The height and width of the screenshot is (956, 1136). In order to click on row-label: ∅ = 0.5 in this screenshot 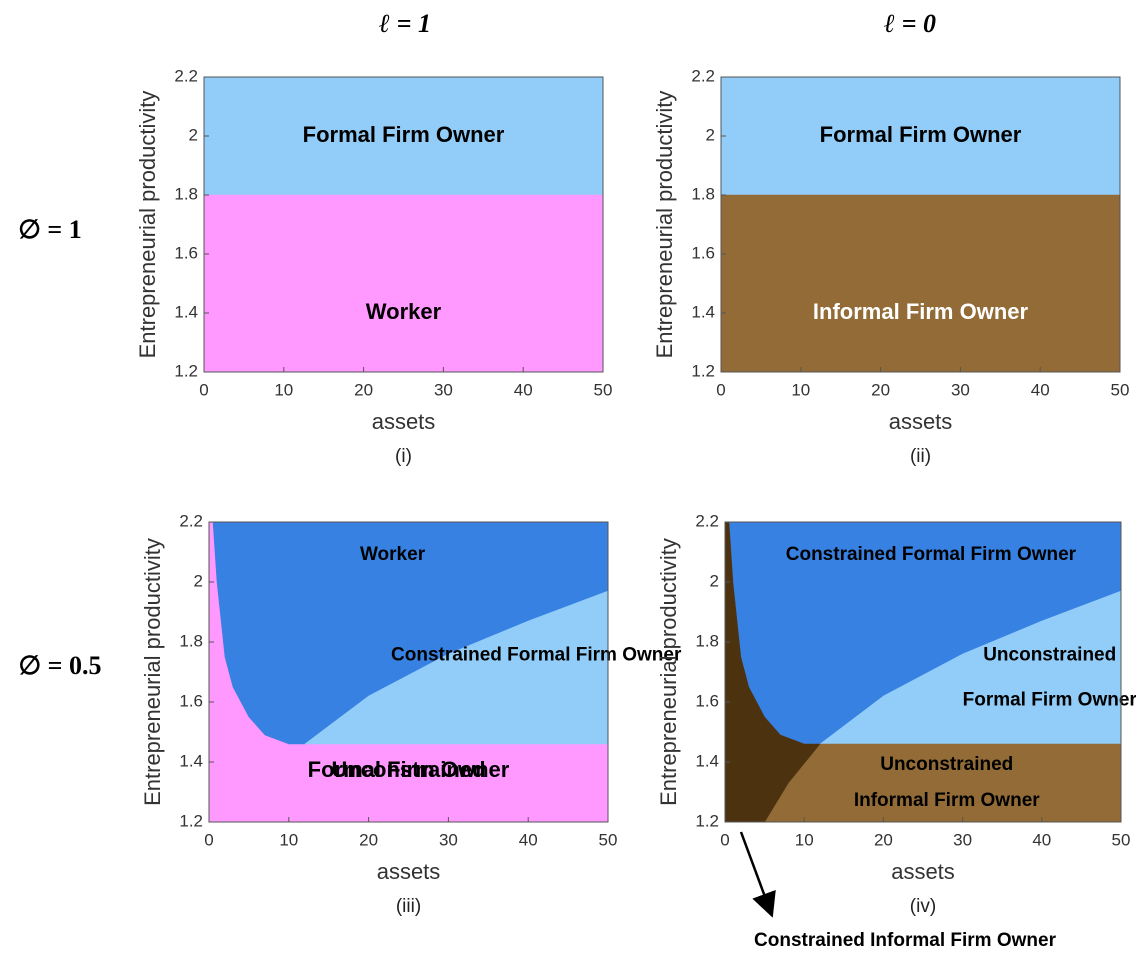, I will do `click(60, 665)`.